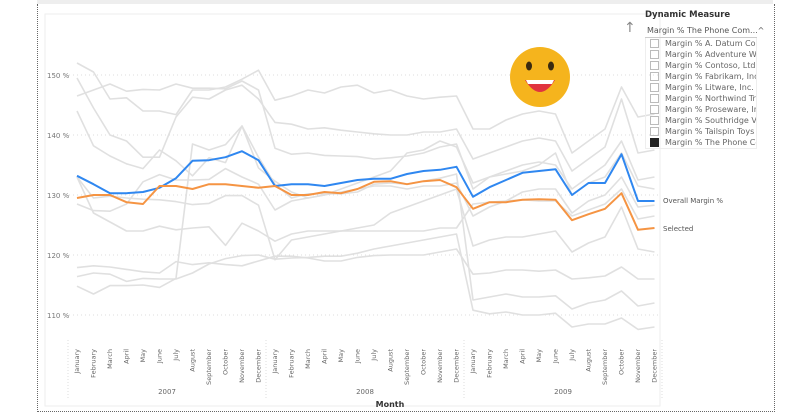 This screenshot has height=419, width=801. Describe the element at coordinates (58, 136) in the screenshot. I see `y-tick-label: 140 %` at that location.